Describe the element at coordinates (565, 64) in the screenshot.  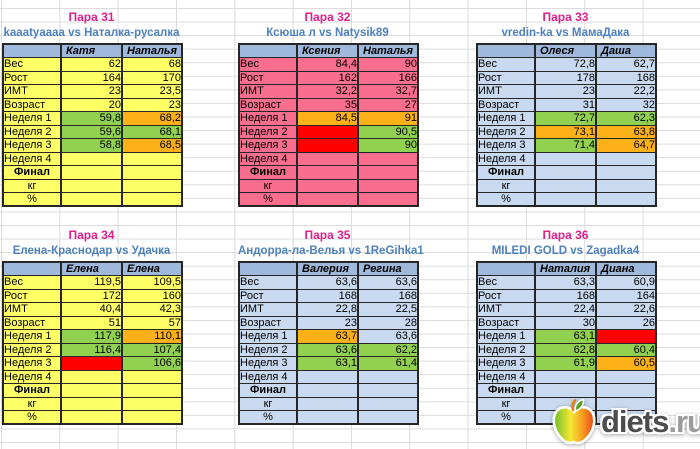
I see `value-cell: 72,8` at that location.